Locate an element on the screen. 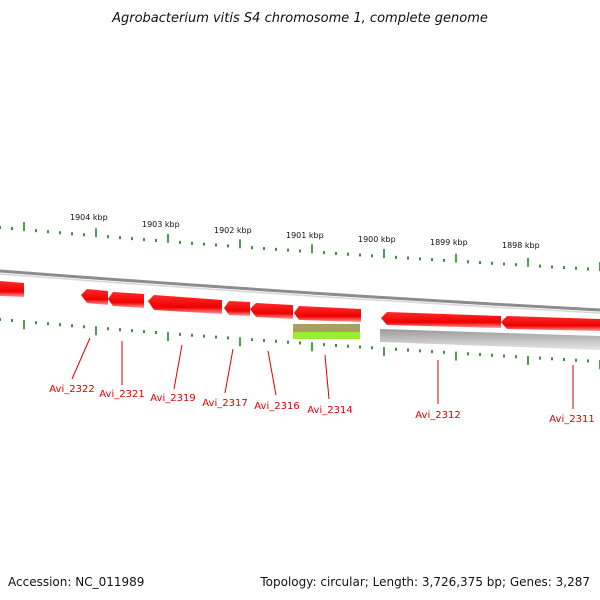 This screenshot has width=600, height=600. accession-text: Accession: NC_011989 is located at coordinates (76, 582).